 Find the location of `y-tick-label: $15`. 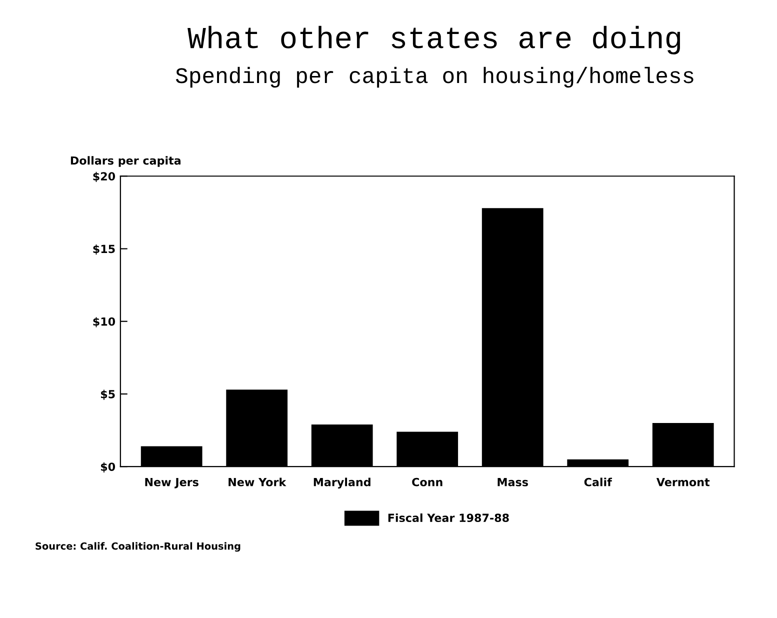

y-tick-label: $15 is located at coordinates (104, 249).